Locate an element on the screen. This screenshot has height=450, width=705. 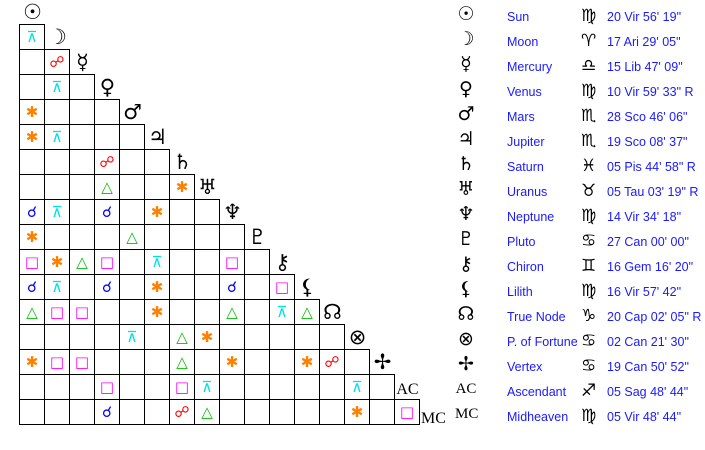
planet-position: 16 Vir 57' 42" is located at coordinates (644, 292).